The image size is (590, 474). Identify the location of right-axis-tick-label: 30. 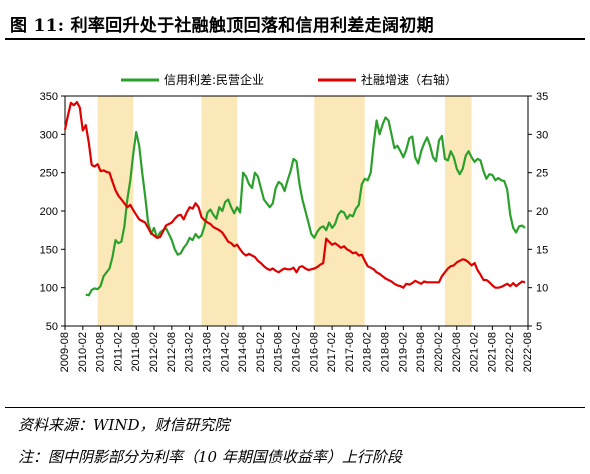
(542, 135).